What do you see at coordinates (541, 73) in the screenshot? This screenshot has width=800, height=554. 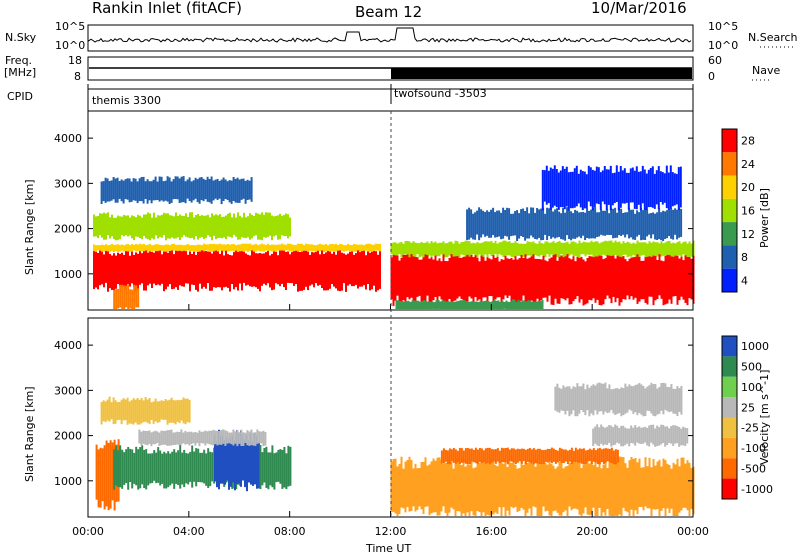 I see `nave-trace` at bounding box center [541, 73].